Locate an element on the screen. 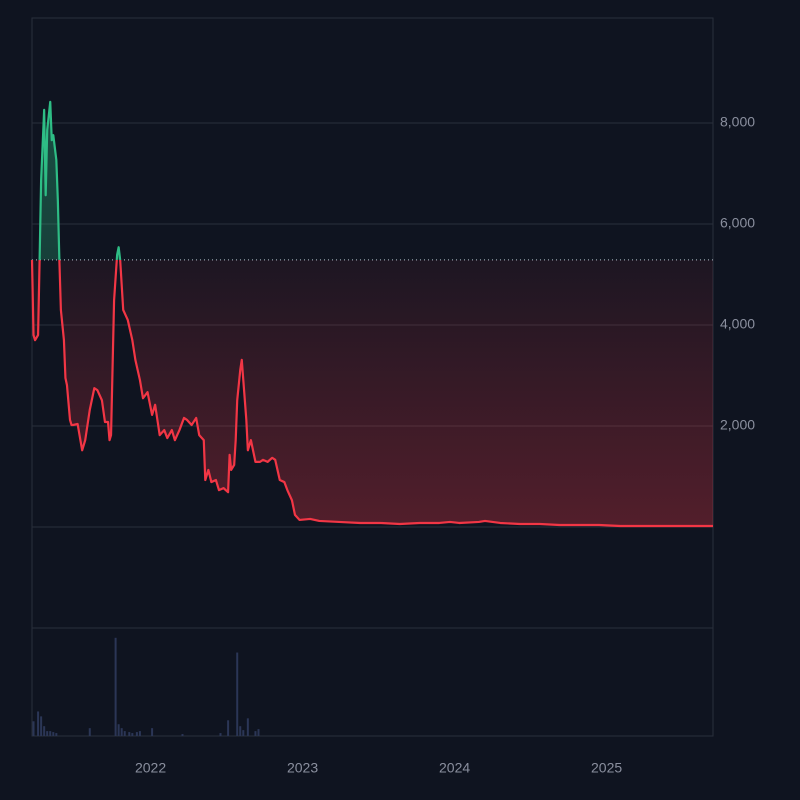 The width and height of the screenshot is (800, 800). x-tick-label: 2025 is located at coordinates (606, 768).